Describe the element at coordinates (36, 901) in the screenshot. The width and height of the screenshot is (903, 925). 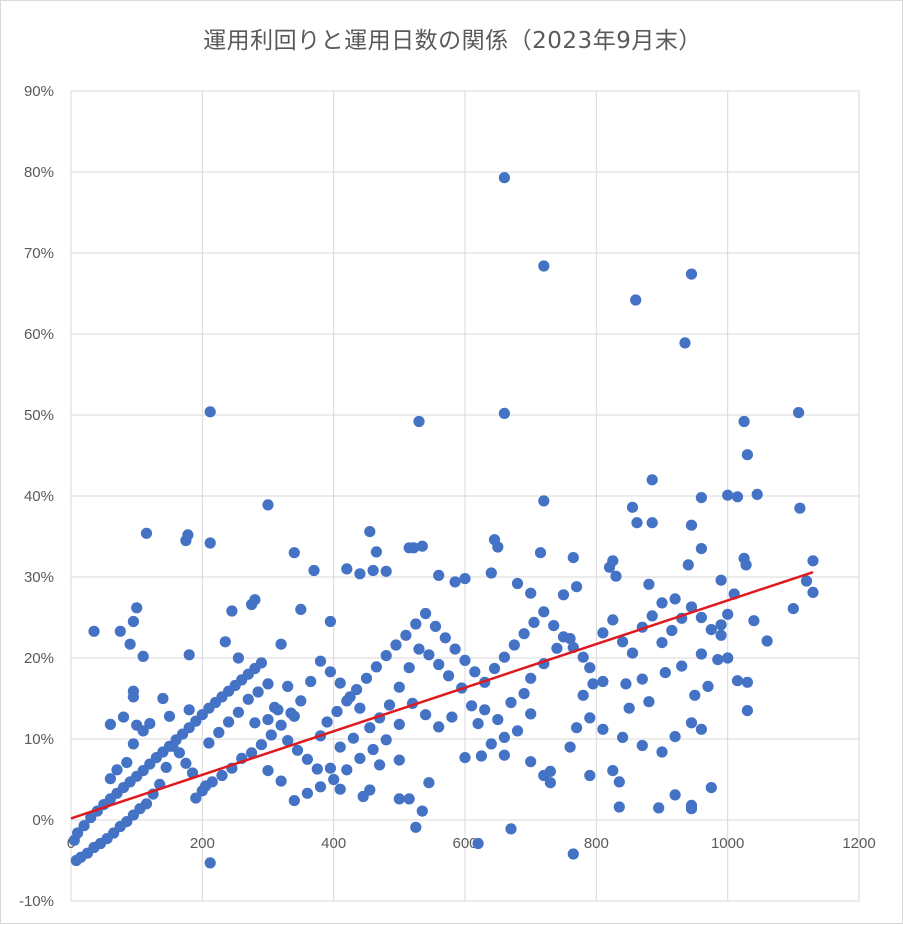
I see `y-tick-label: -10%` at that location.